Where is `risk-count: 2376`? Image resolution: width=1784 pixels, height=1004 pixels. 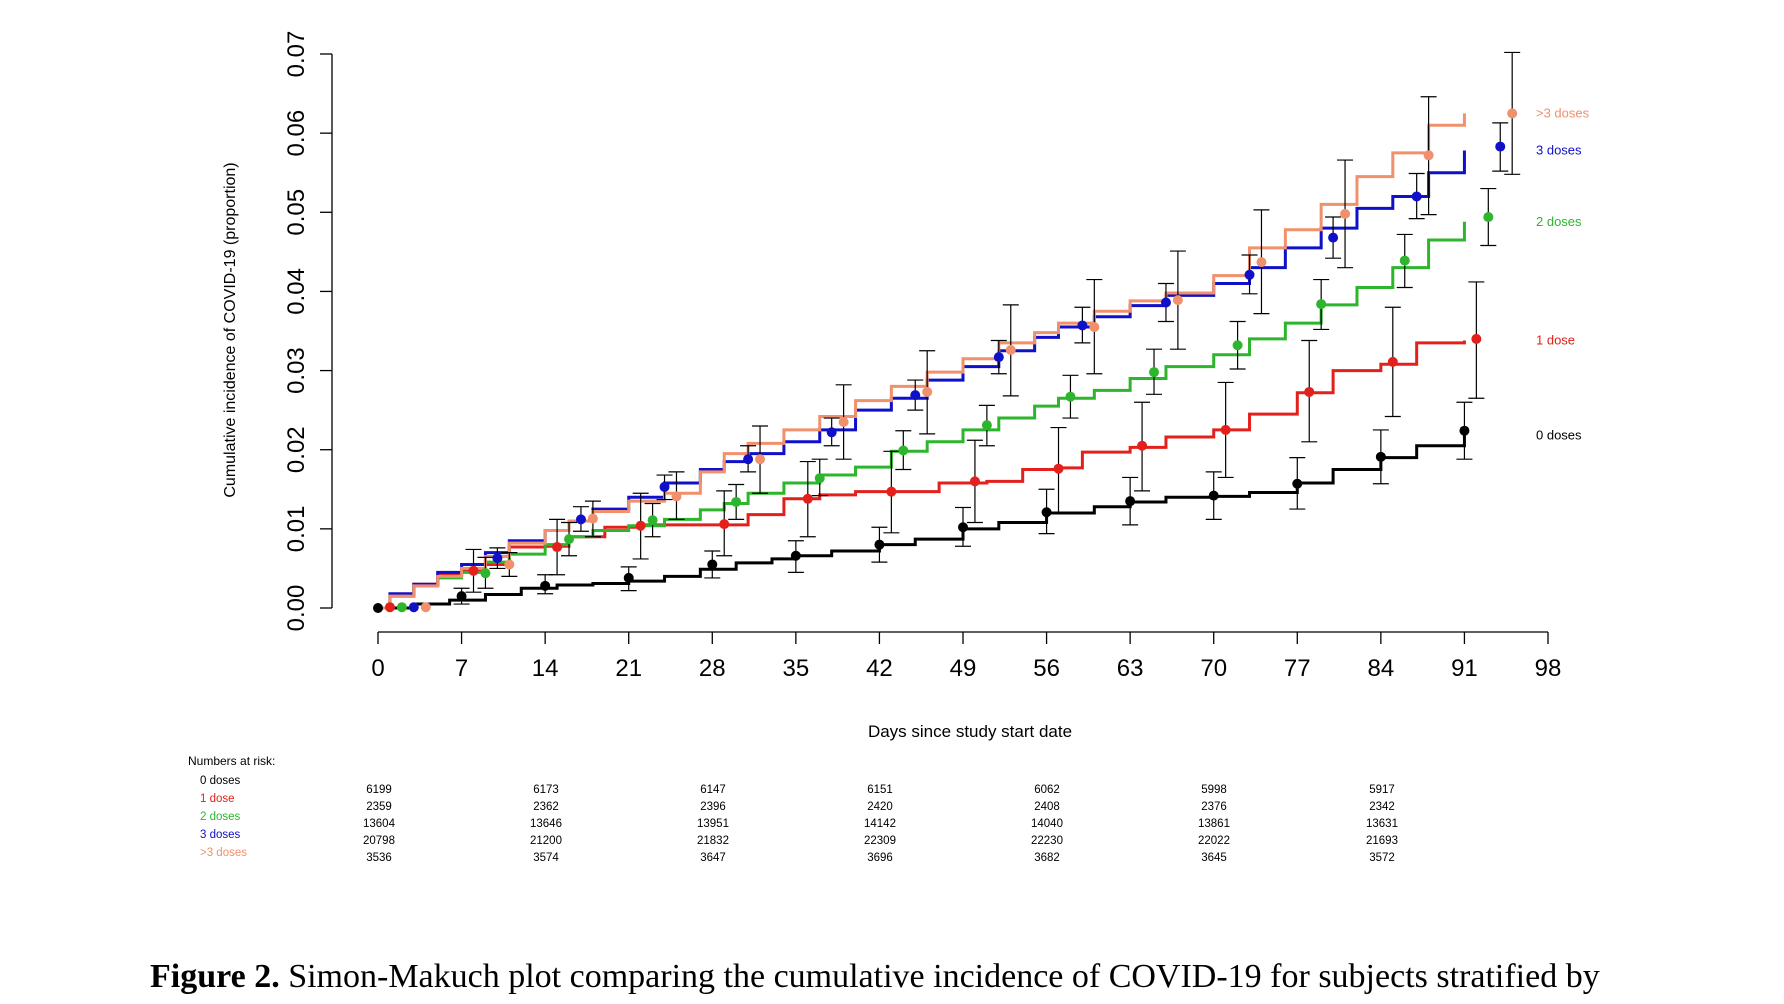 risk-count: 2376 is located at coordinates (1214, 807).